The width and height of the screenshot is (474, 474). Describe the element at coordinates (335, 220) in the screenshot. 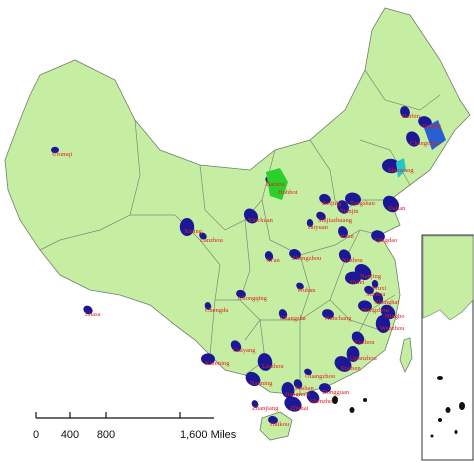

I see `city-label: Shijiazhuang` at that location.